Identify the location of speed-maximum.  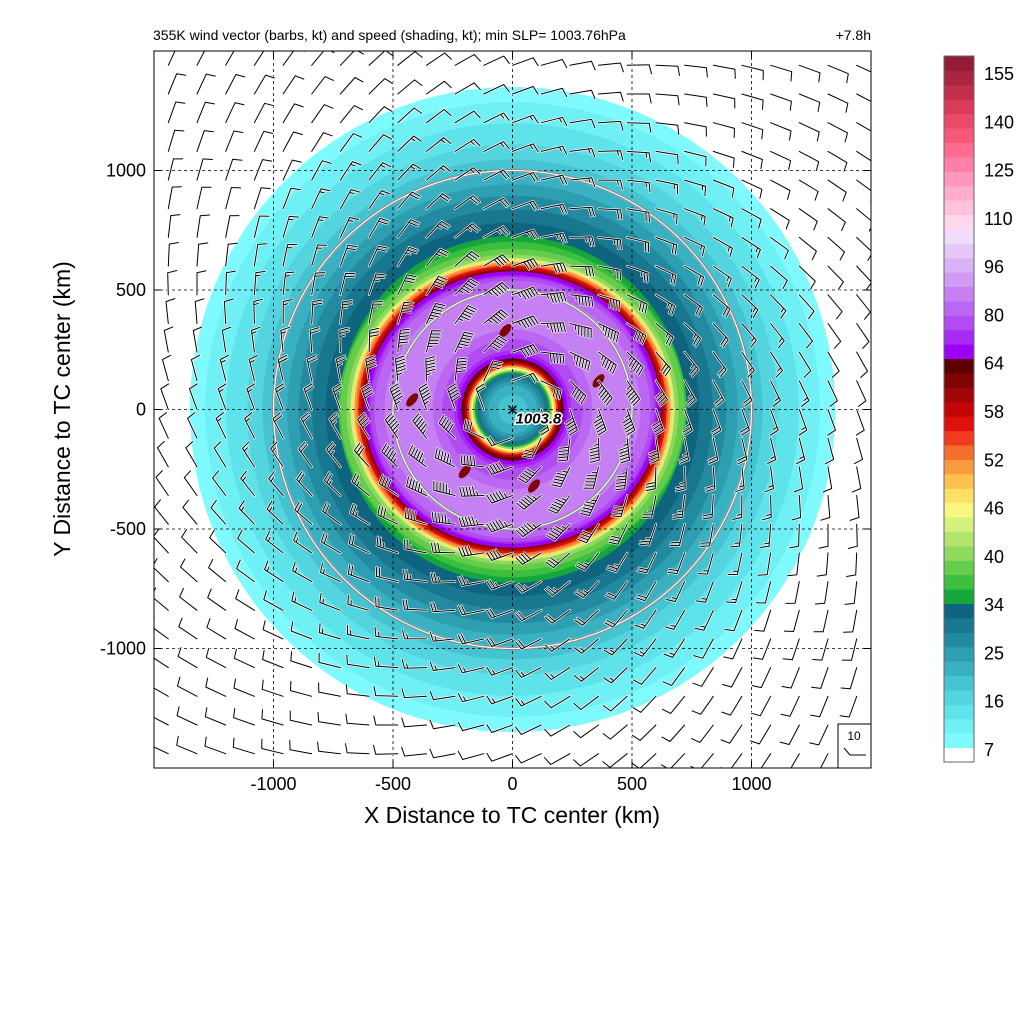
(412, 400).